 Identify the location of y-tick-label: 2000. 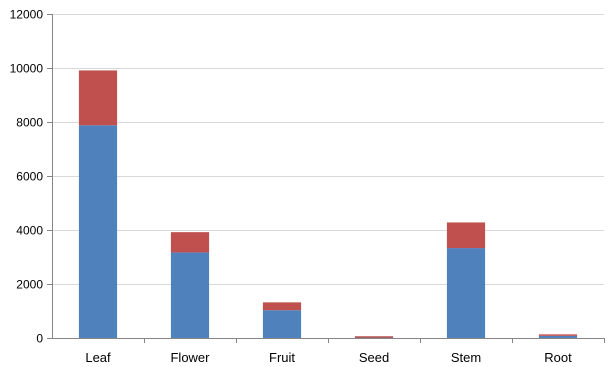
(29, 285).